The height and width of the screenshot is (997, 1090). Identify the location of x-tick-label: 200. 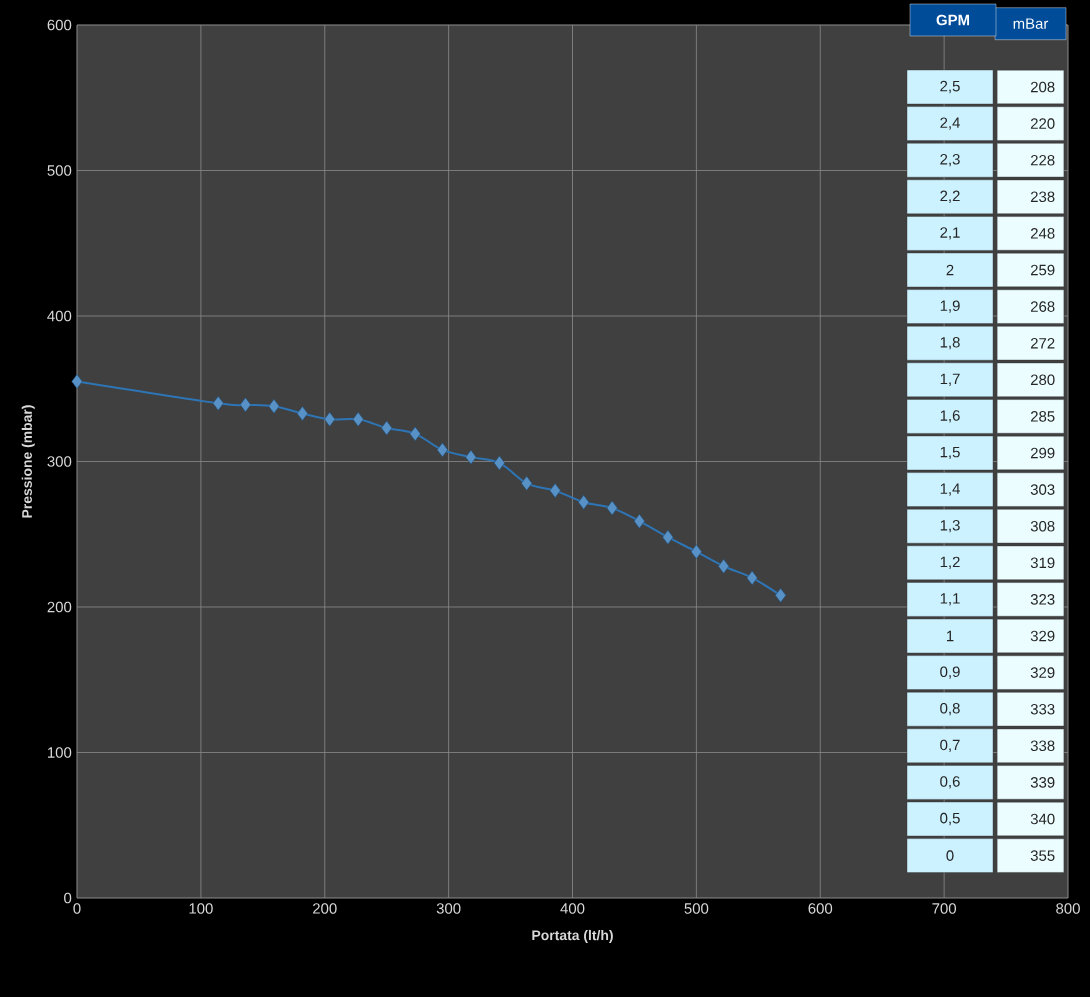
(325, 908).